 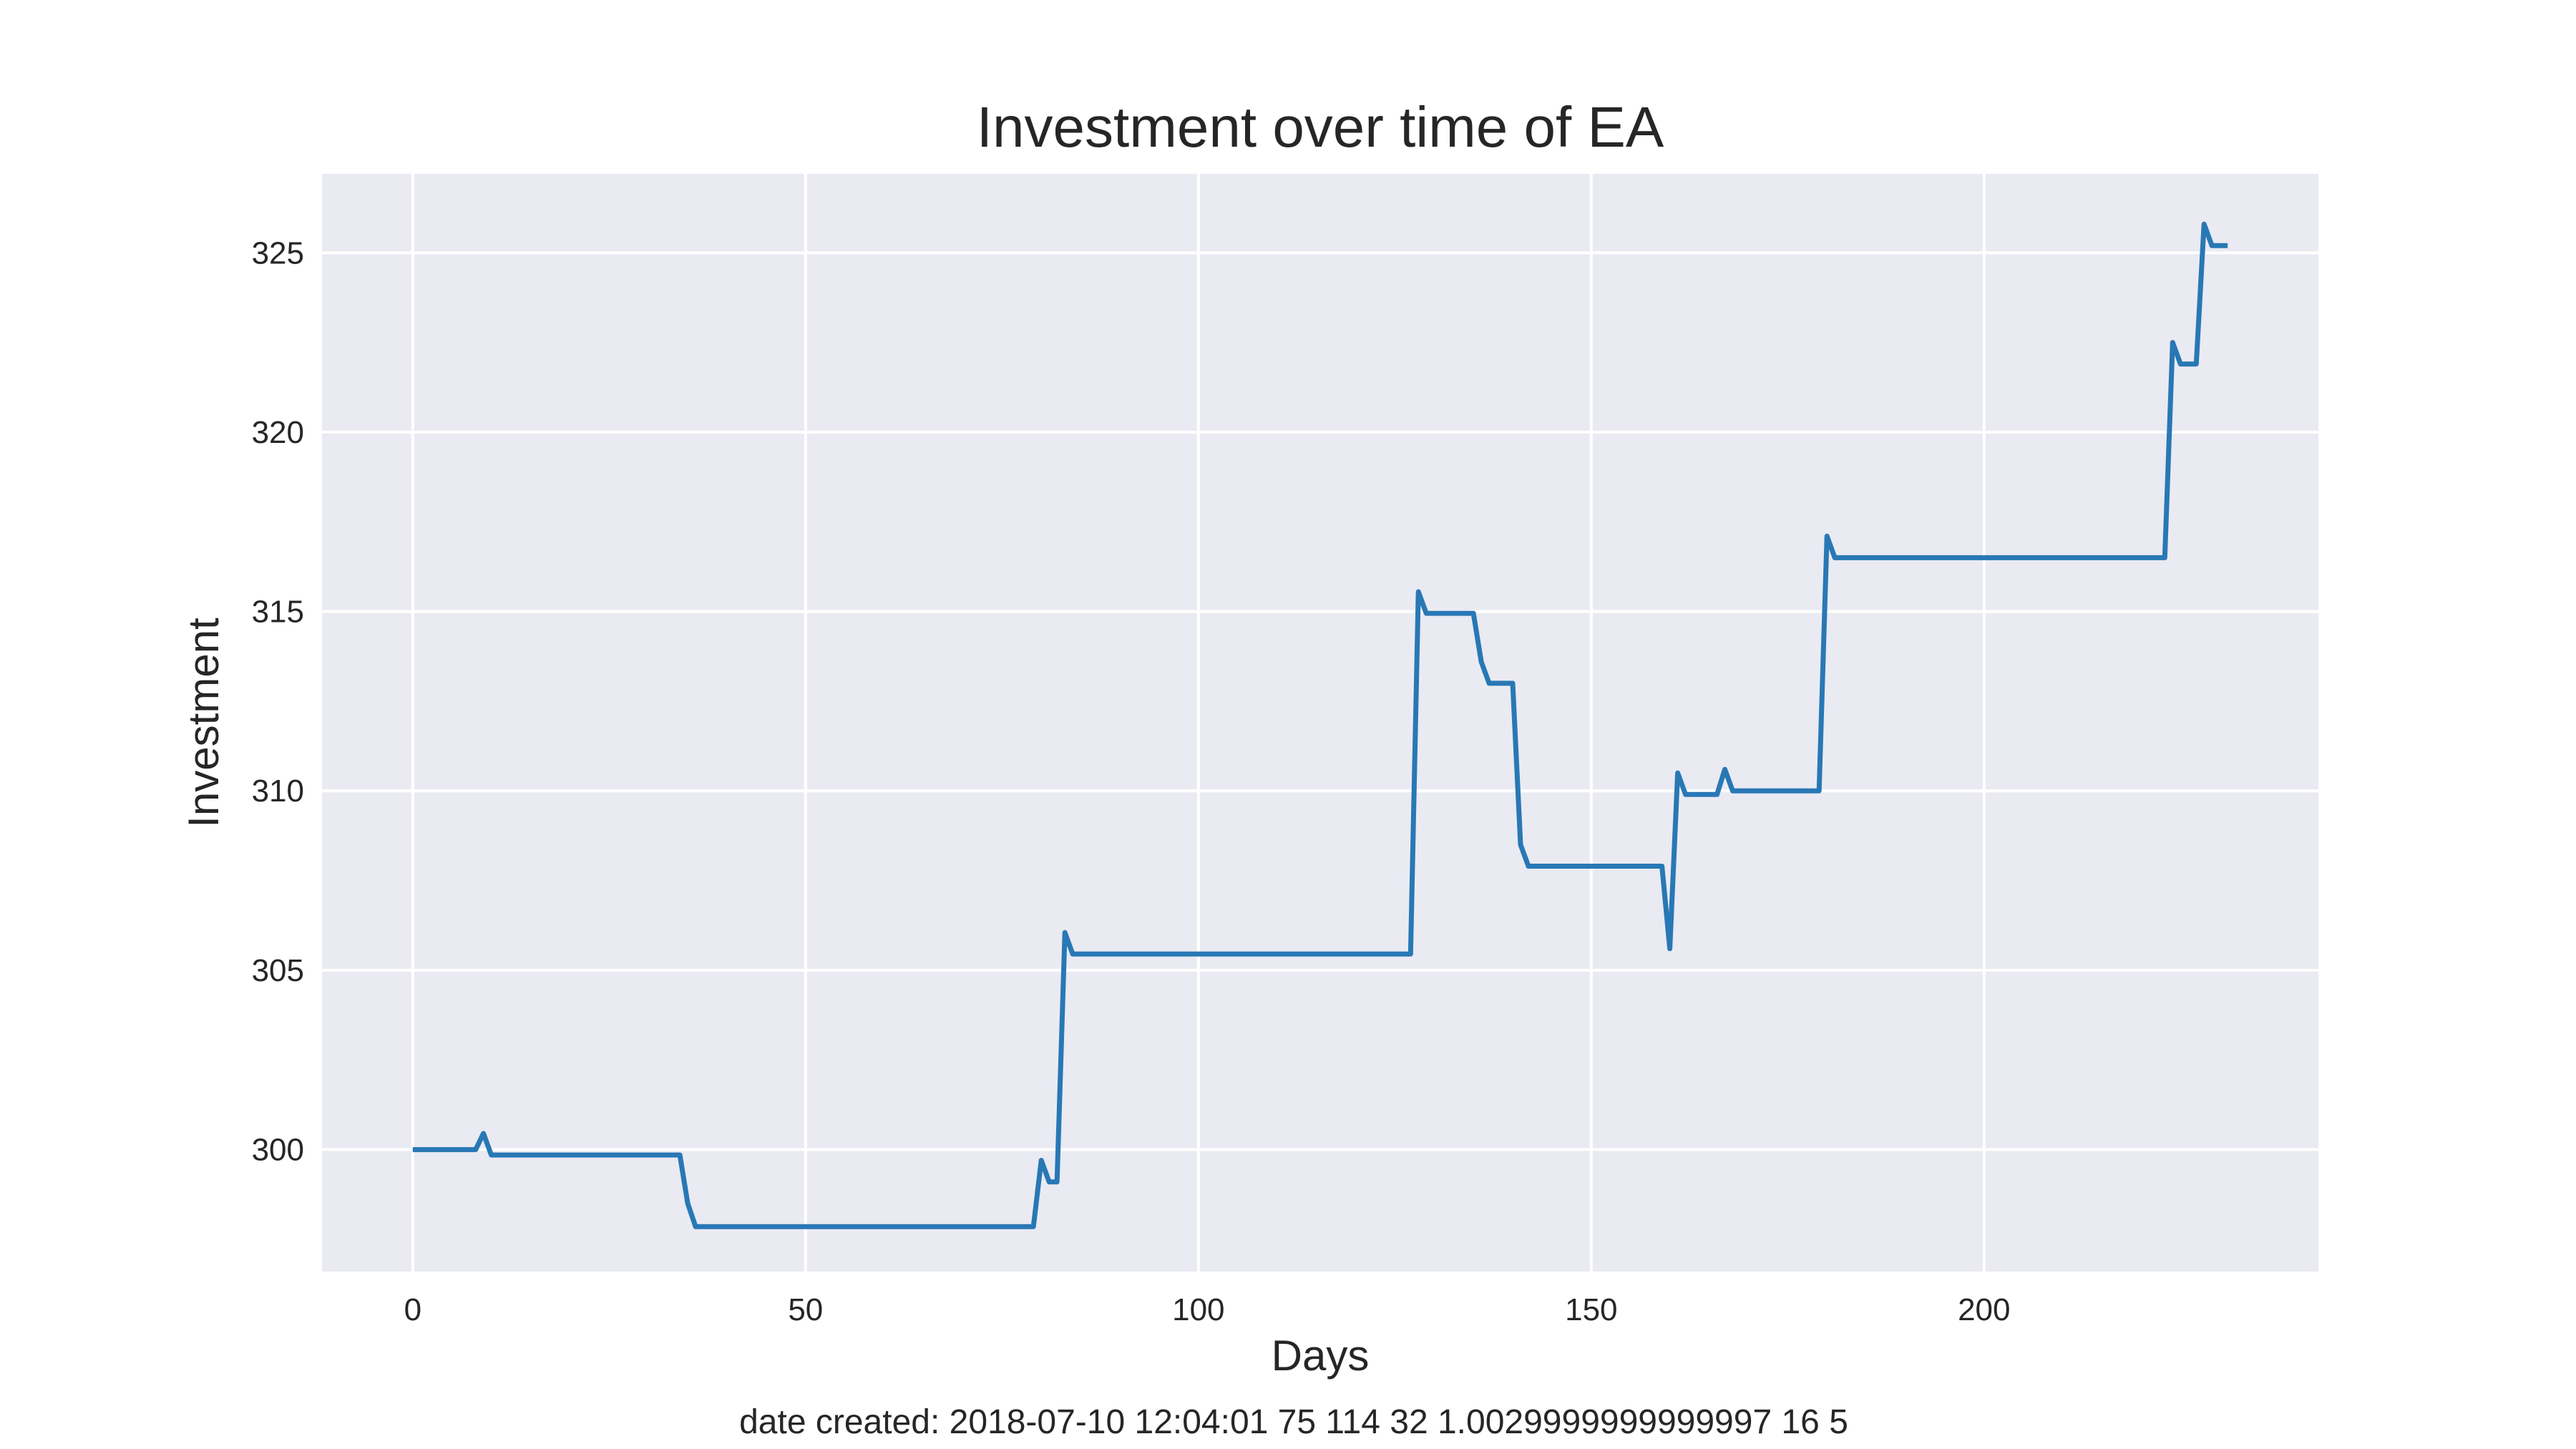 I want to click on y-axis-label: Investment, so click(x=204, y=723).